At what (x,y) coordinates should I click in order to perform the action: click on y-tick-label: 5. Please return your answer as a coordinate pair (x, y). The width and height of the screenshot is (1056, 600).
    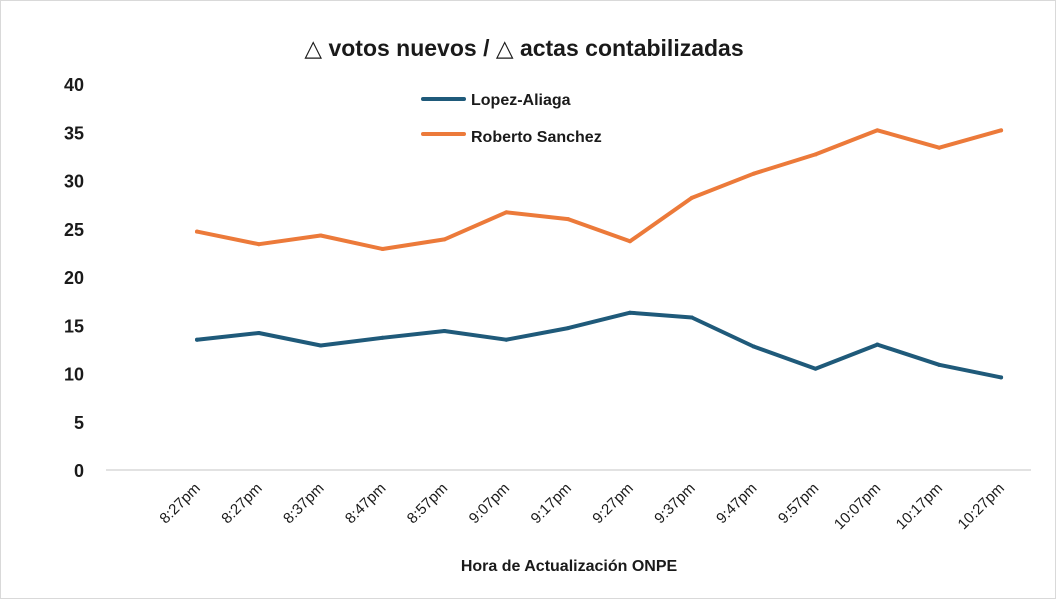
    Looking at the image, I should click on (79, 423).